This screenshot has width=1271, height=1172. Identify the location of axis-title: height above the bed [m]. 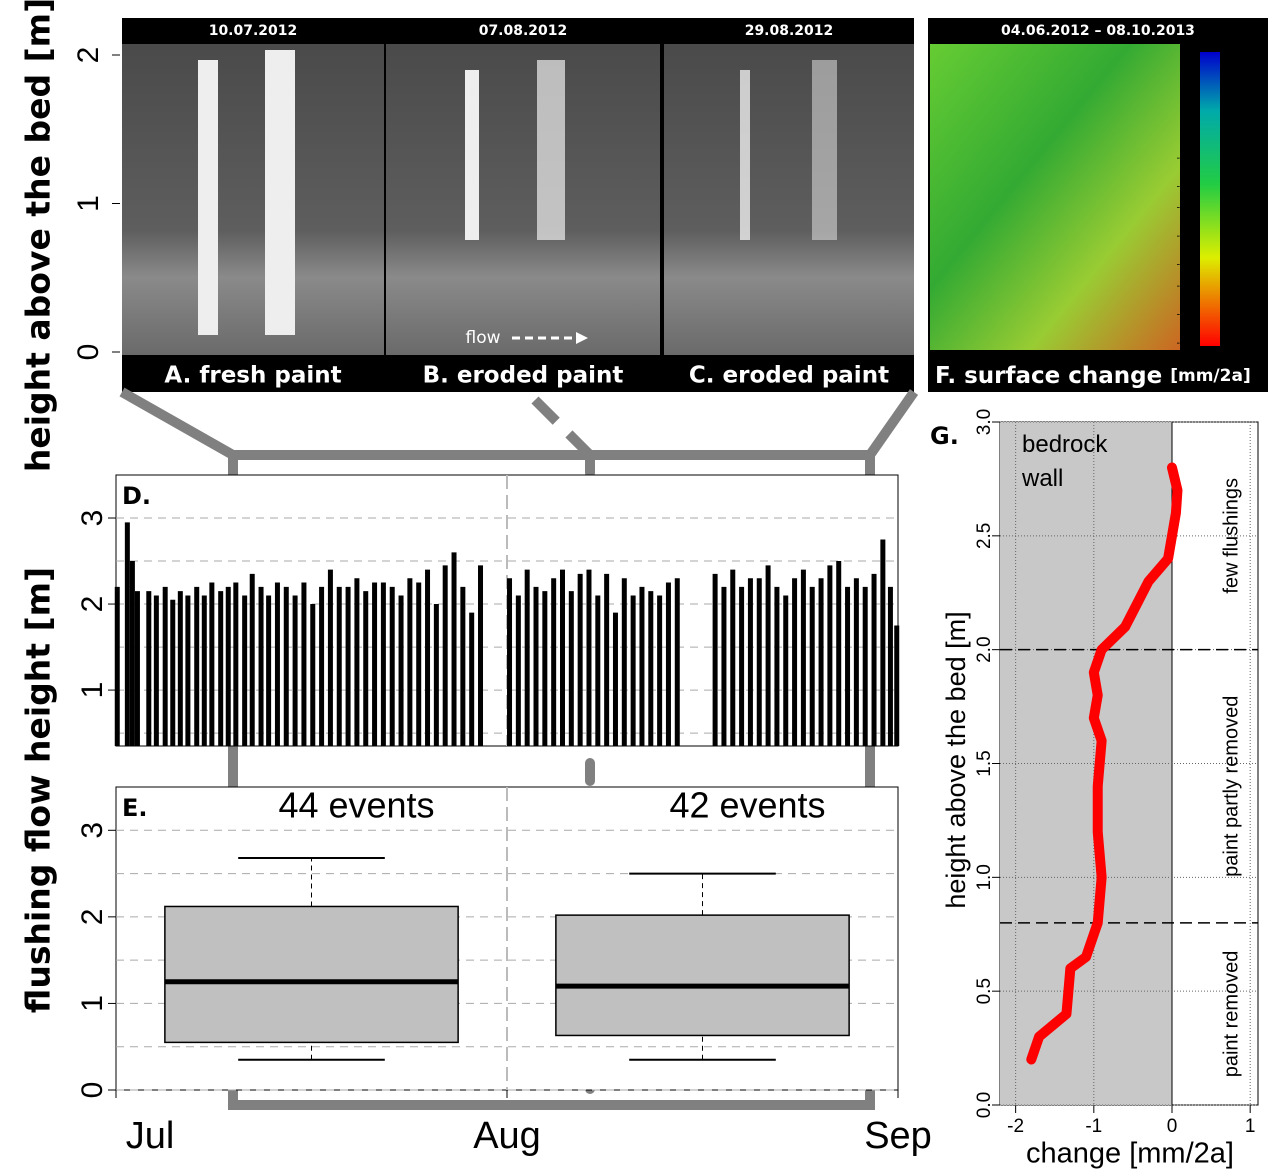
(38, 236).